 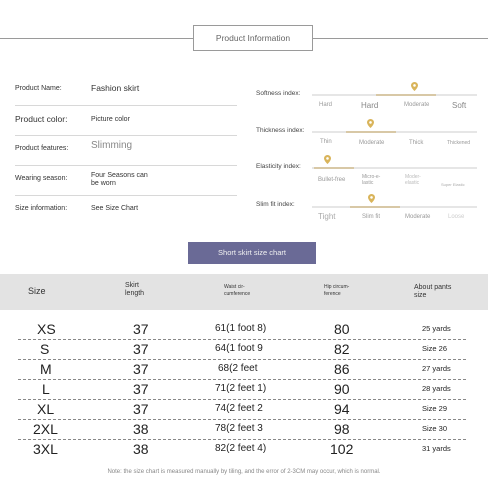 I want to click on index-option: Soft, so click(x=459, y=105).